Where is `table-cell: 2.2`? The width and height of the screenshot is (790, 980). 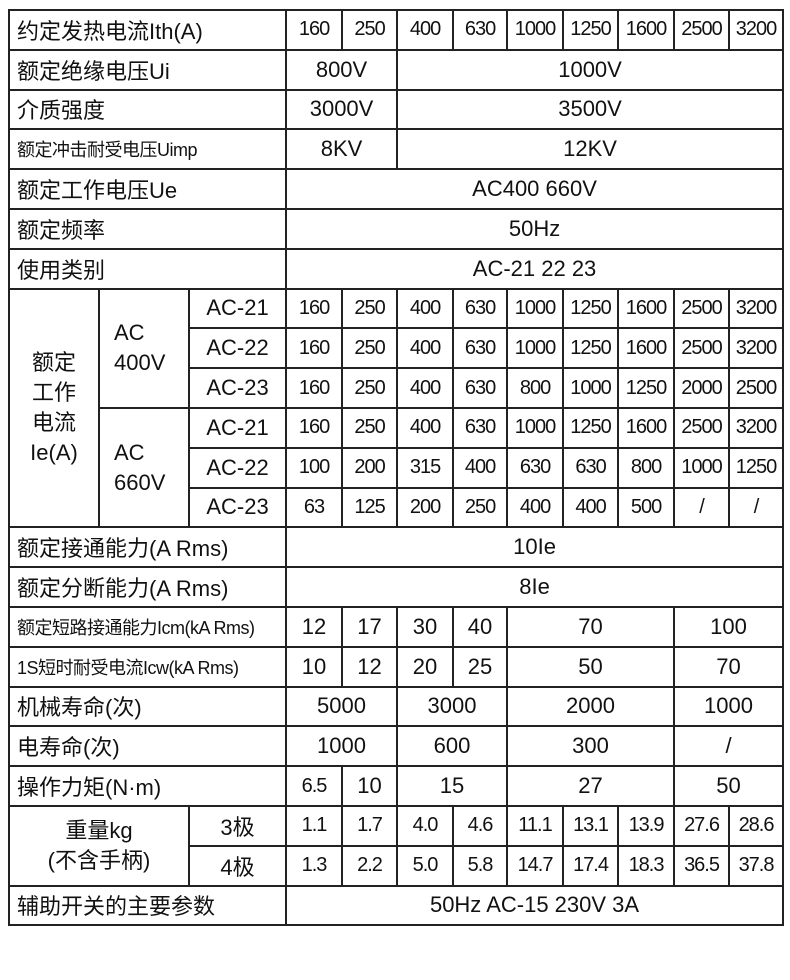 table-cell: 2.2 is located at coordinates (370, 865).